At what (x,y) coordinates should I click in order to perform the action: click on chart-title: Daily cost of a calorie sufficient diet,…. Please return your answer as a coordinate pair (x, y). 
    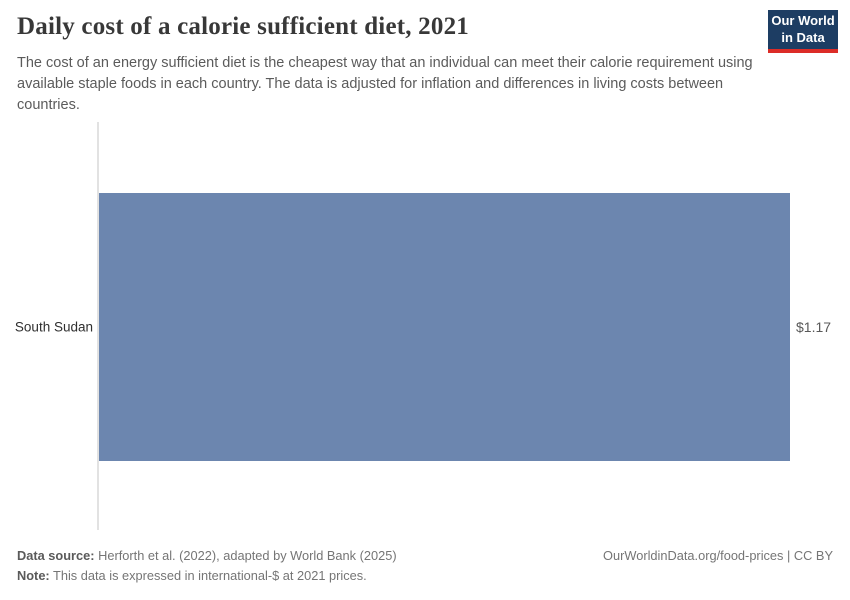
    Looking at the image, I should click on (243, 26).